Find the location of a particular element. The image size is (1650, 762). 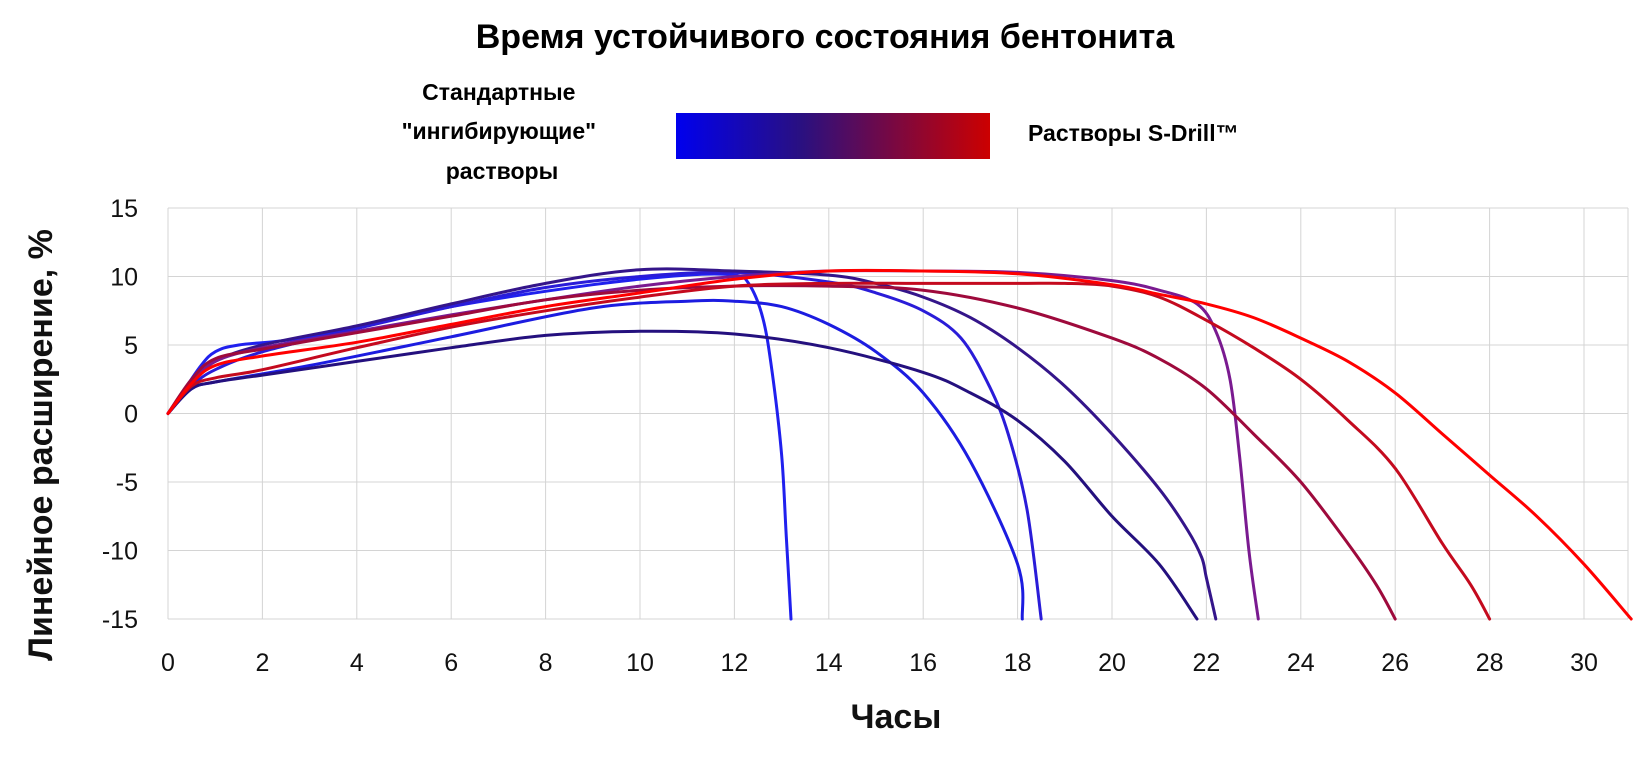

y-tick-label: -5 is located at coordinates (127, 483).